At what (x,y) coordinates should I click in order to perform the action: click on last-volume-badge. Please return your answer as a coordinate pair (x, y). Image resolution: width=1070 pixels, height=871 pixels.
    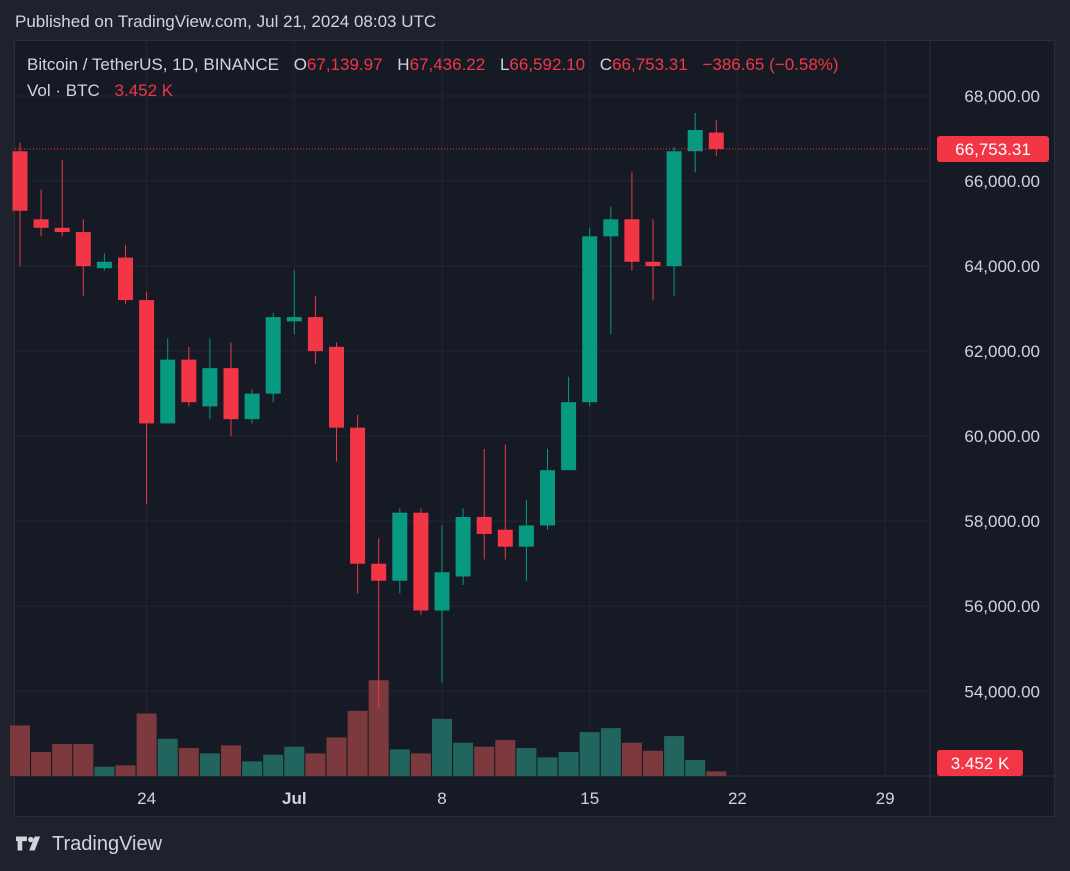
    Looking at the image, I should click on (980, 763).